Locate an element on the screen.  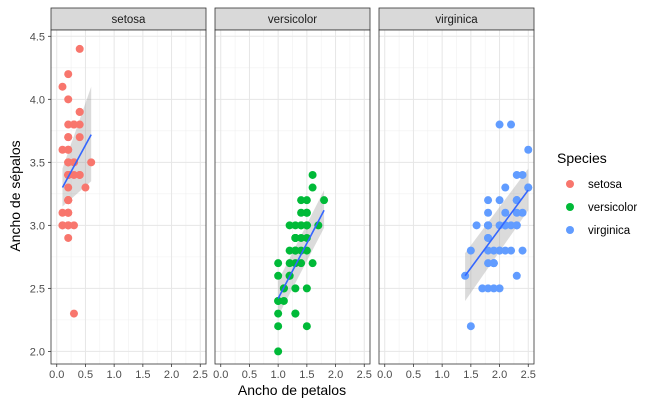
y-tick-label: 4.5 is located at coordinates (37, 37).